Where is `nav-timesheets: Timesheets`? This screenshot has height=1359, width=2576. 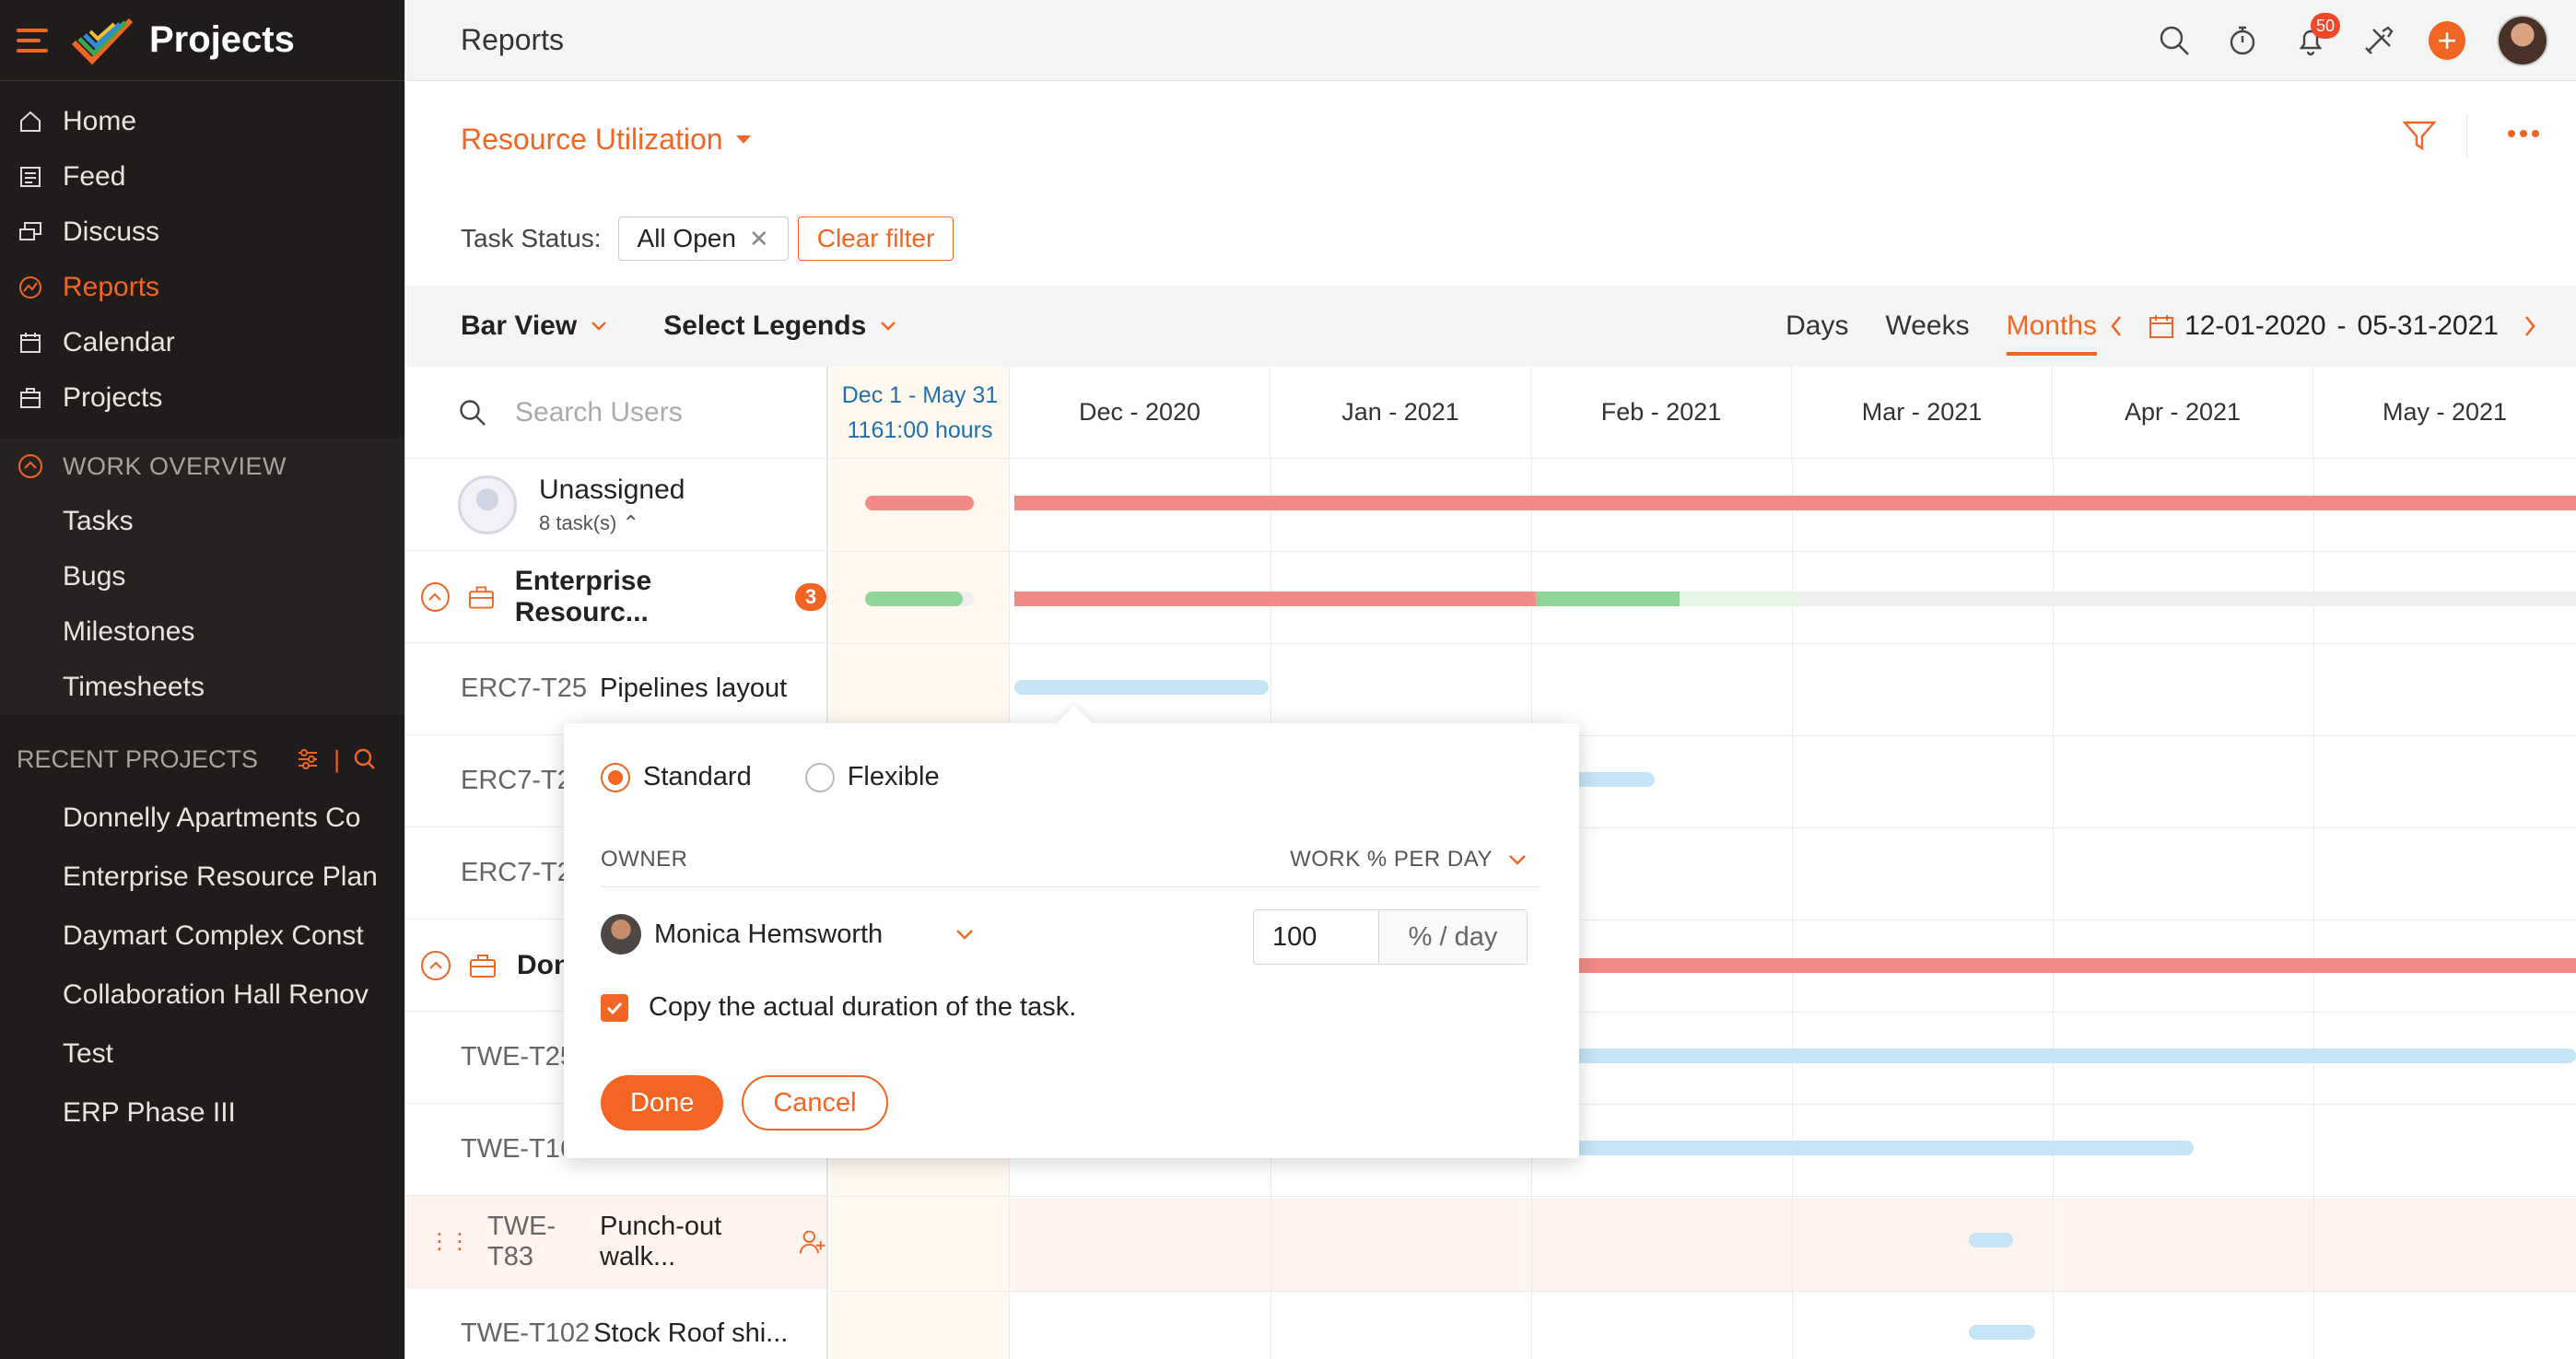 nav-timesheets: Timesheets is located at coordinates (134, 687).